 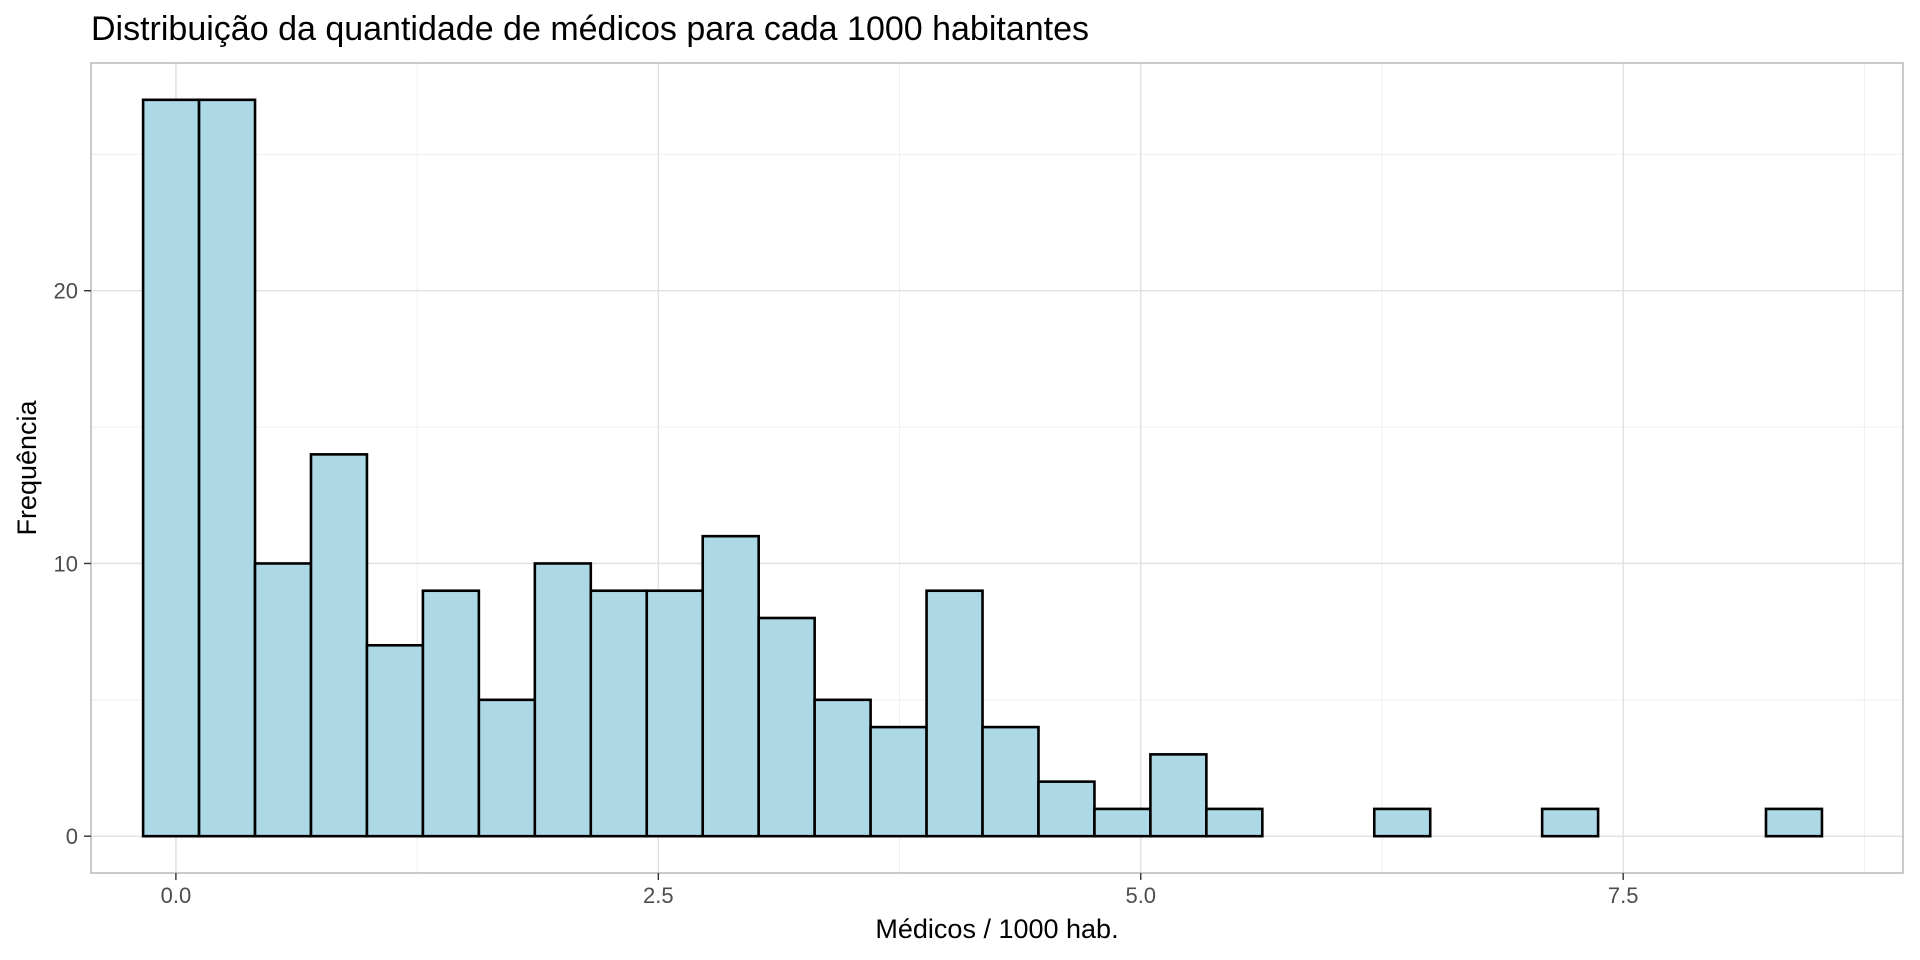 What do you see at coordinates (27, 467) in the screenshot?
I see `y-axis-title: Frequência` at bounding box center [27, 467].